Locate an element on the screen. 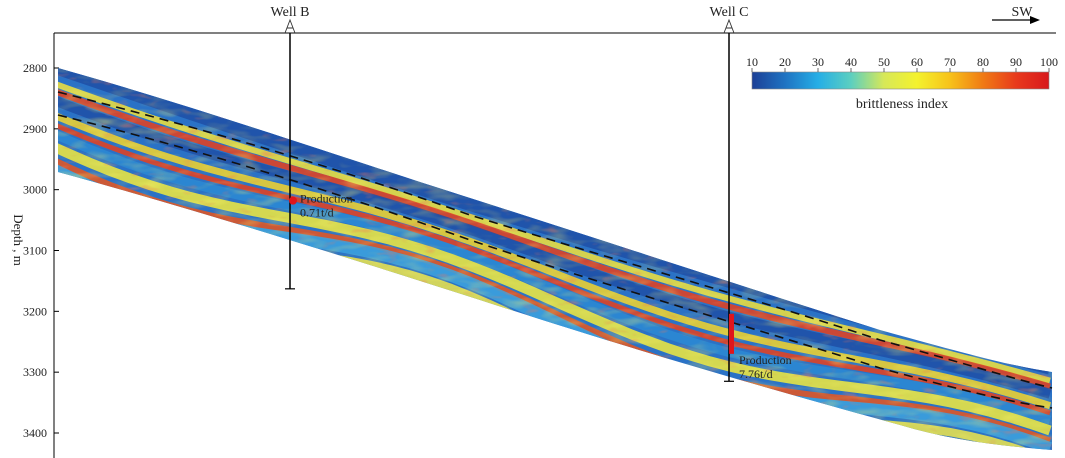 The image size is (1065, 458). colorbar: 10 20 30 40 50 60 70 80 90 100 brittleness index is located at coordinates (902, 83).